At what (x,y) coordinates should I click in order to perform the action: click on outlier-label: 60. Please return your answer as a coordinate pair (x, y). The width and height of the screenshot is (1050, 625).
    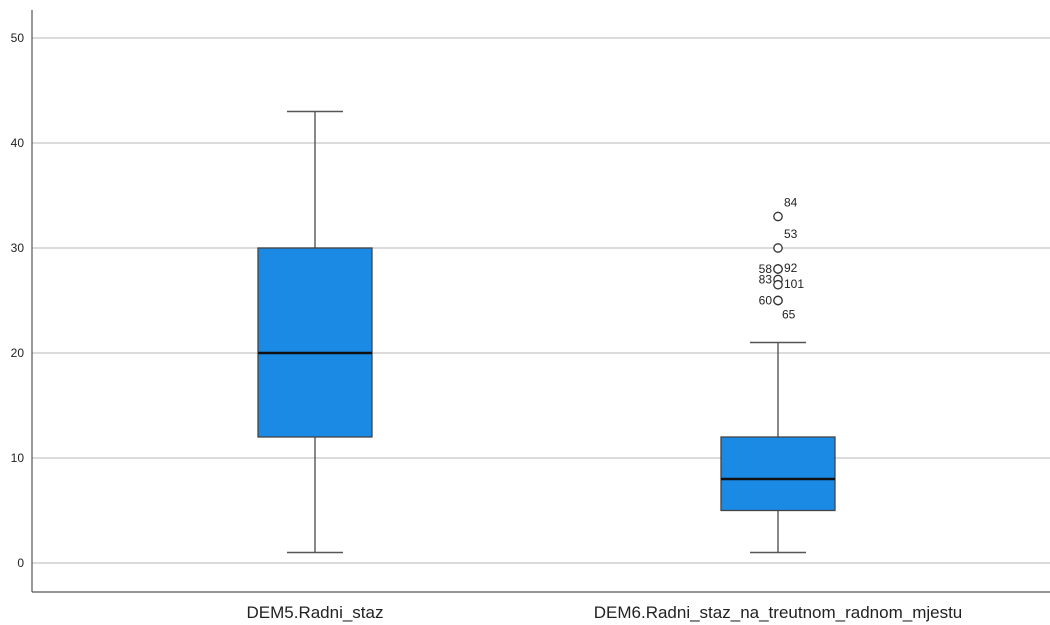
    Looking at the image, I should click on (766, 301).